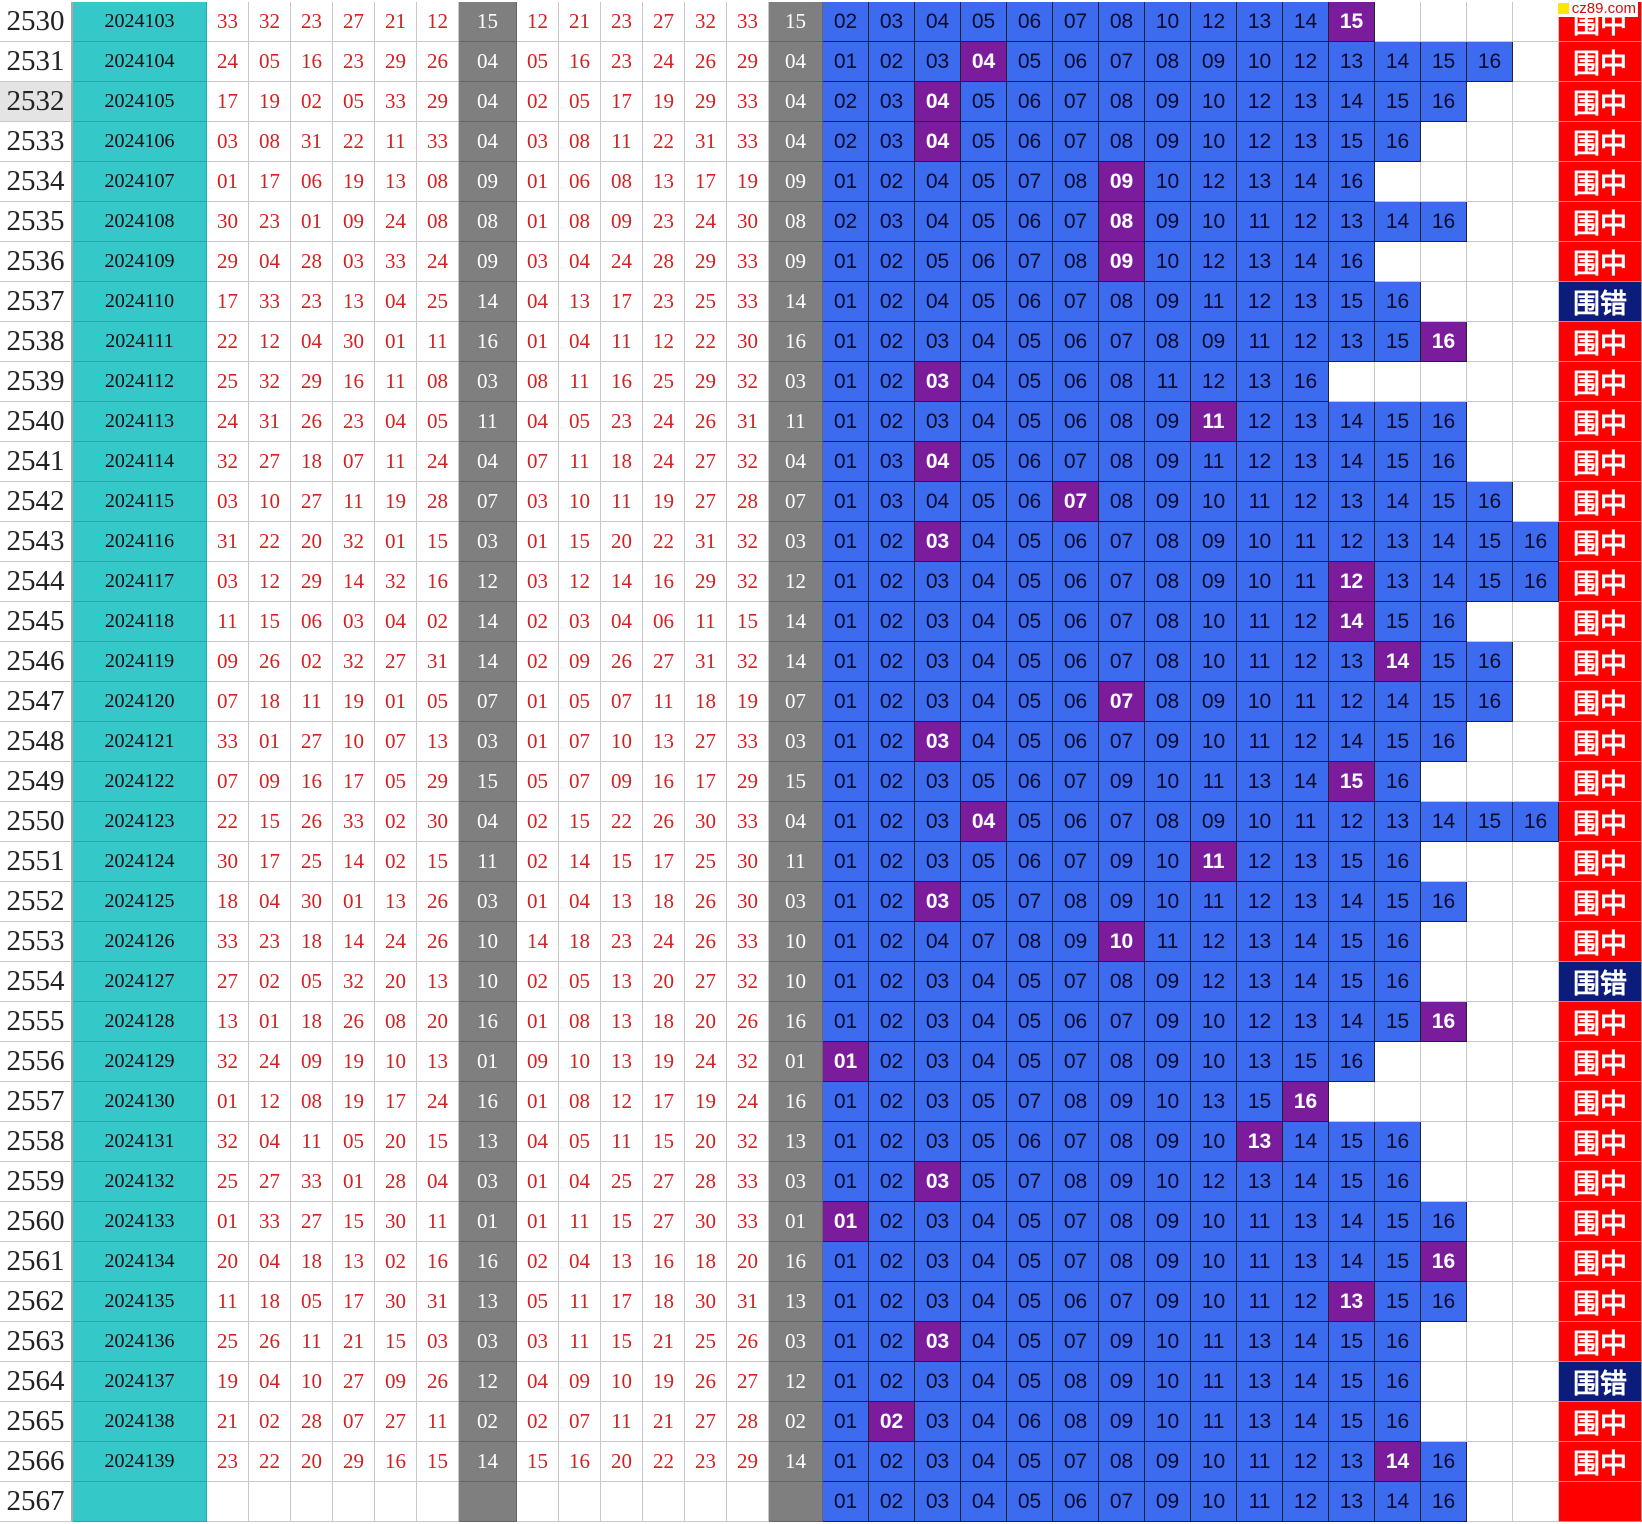 Image resolution: width=1642 pixels, height=1524 pixels. Describe the element at coordinates (622, 302) in the screenshot. I see `sorted-number: 17` at that location.